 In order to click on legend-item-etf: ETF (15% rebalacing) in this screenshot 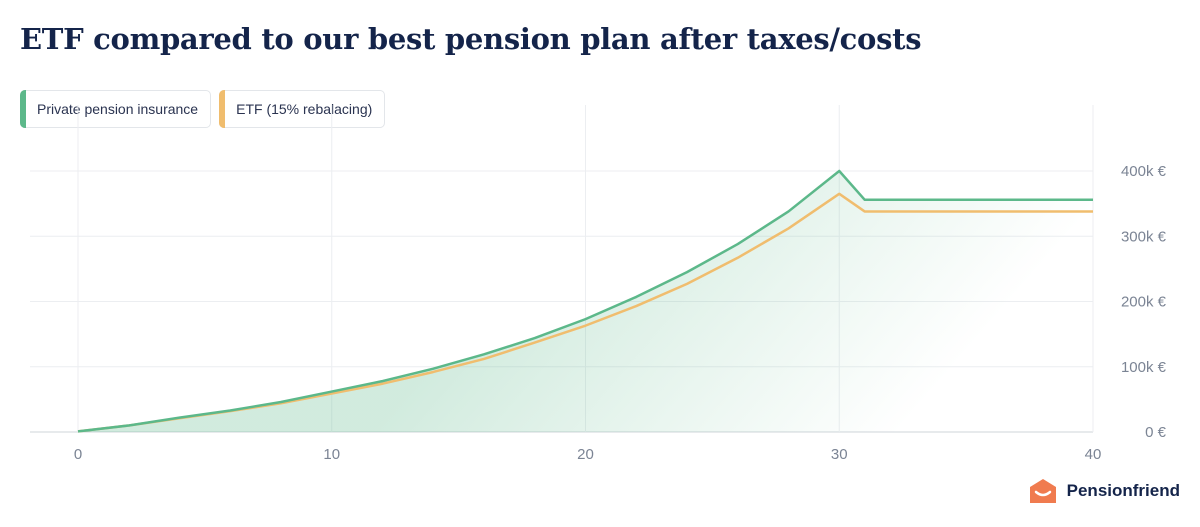, I will do `click(302, 109)`.